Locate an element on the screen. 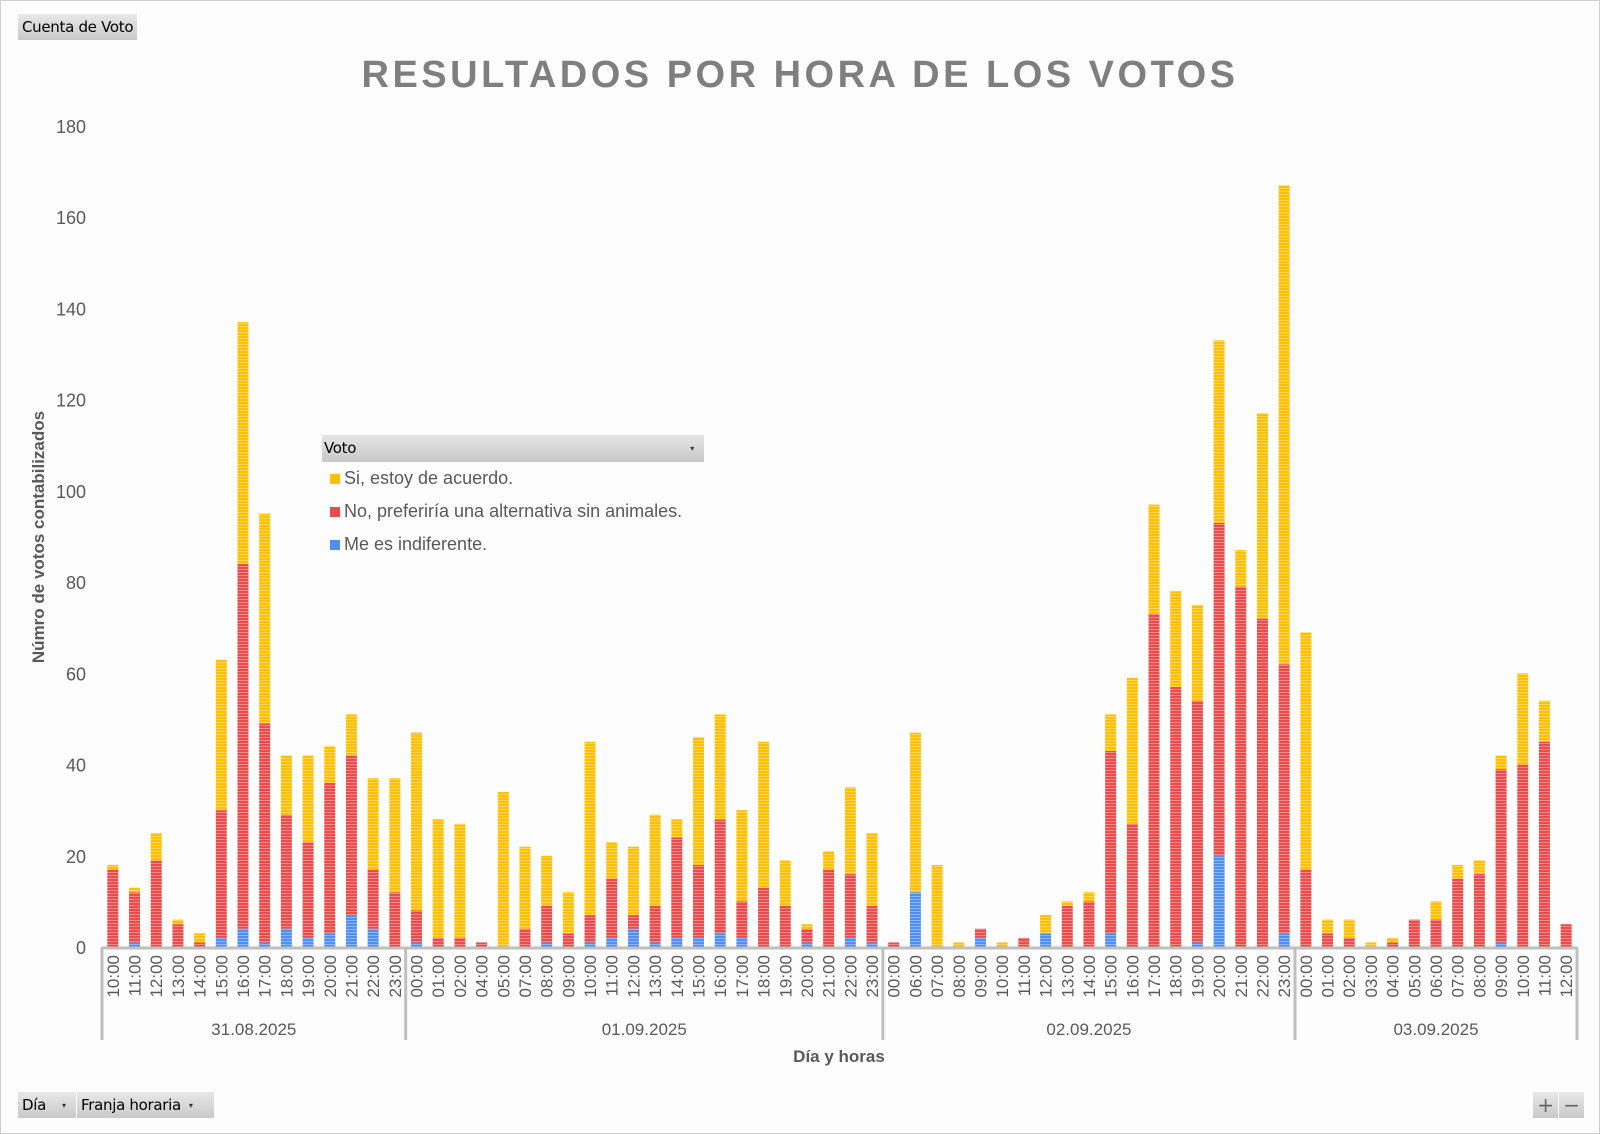 This screenshot has width=1600, height=1134. collapse-field-button: − is located at coordinates (1571, 1105).